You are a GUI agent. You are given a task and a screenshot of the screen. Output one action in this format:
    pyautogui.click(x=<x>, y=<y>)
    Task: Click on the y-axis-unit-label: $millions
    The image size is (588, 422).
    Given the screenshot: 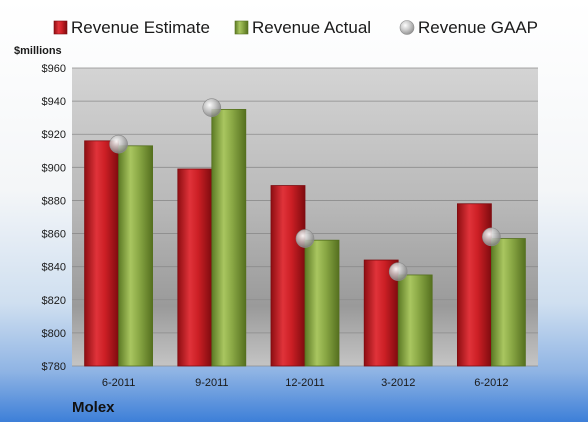 What is the action you would take?
    pyautogui.click(x=38, y=51)
    